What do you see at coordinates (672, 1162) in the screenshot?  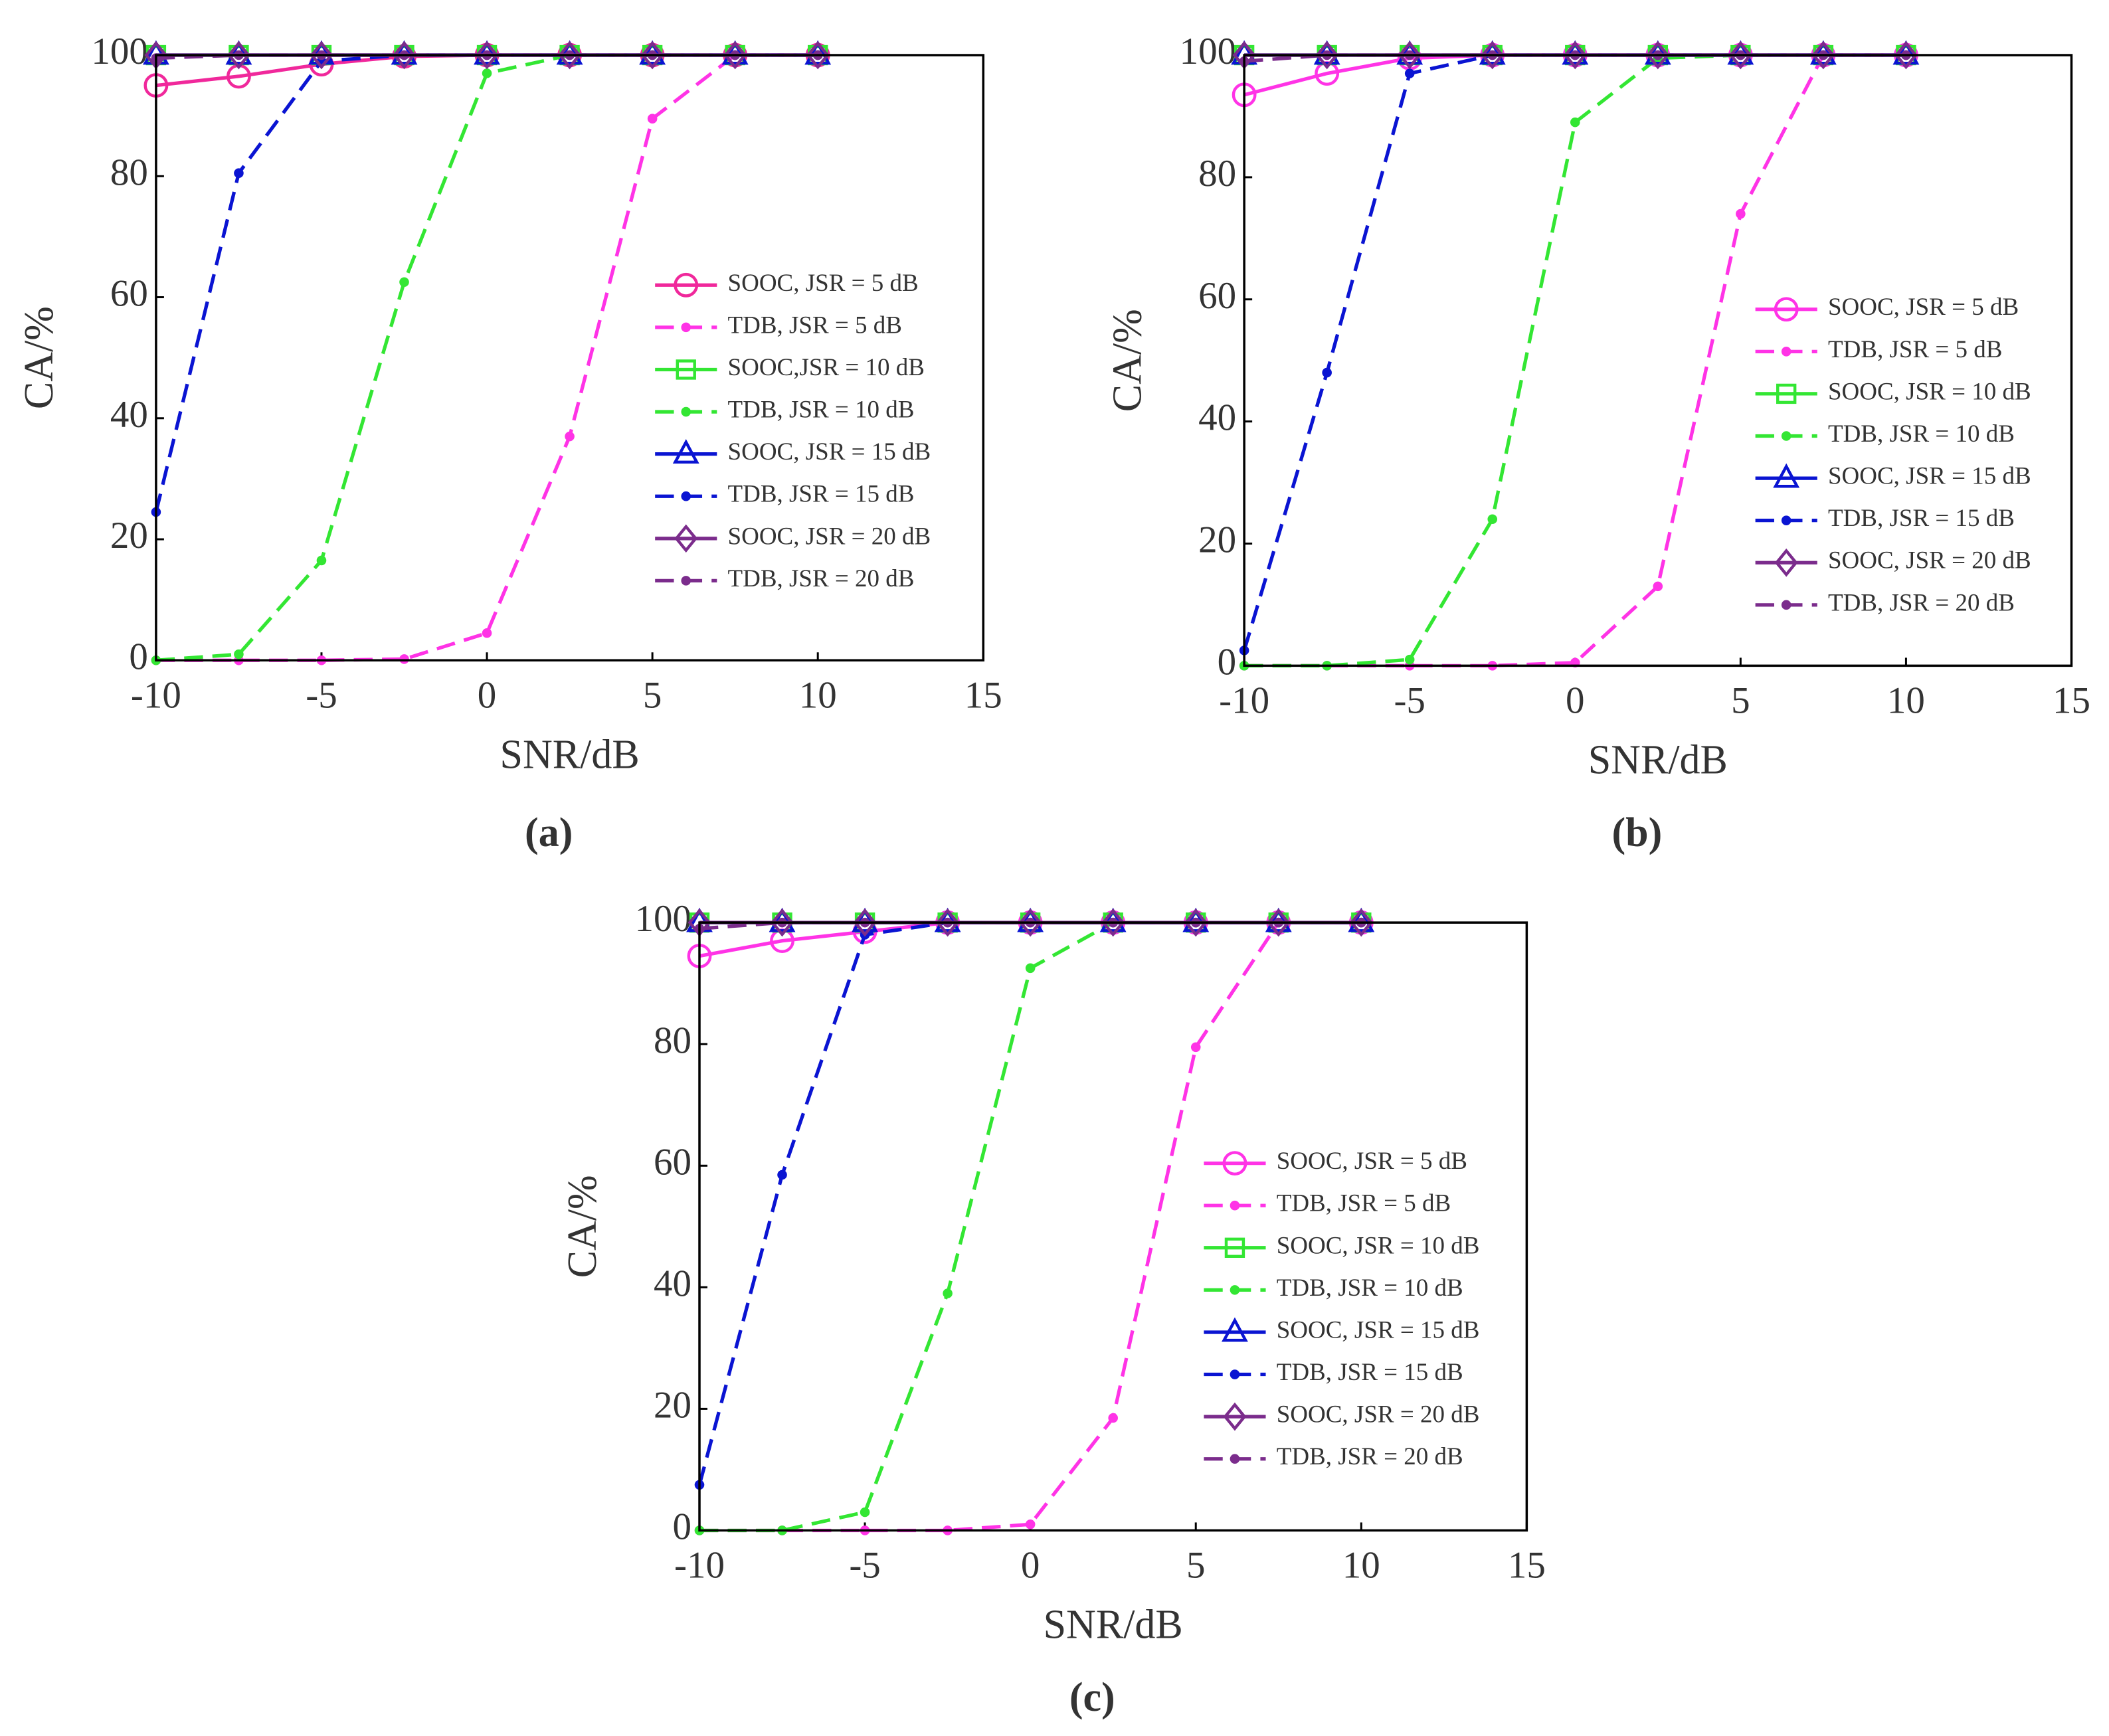 I see `y-tick-label: 60` at bounding box center [672, 1162].